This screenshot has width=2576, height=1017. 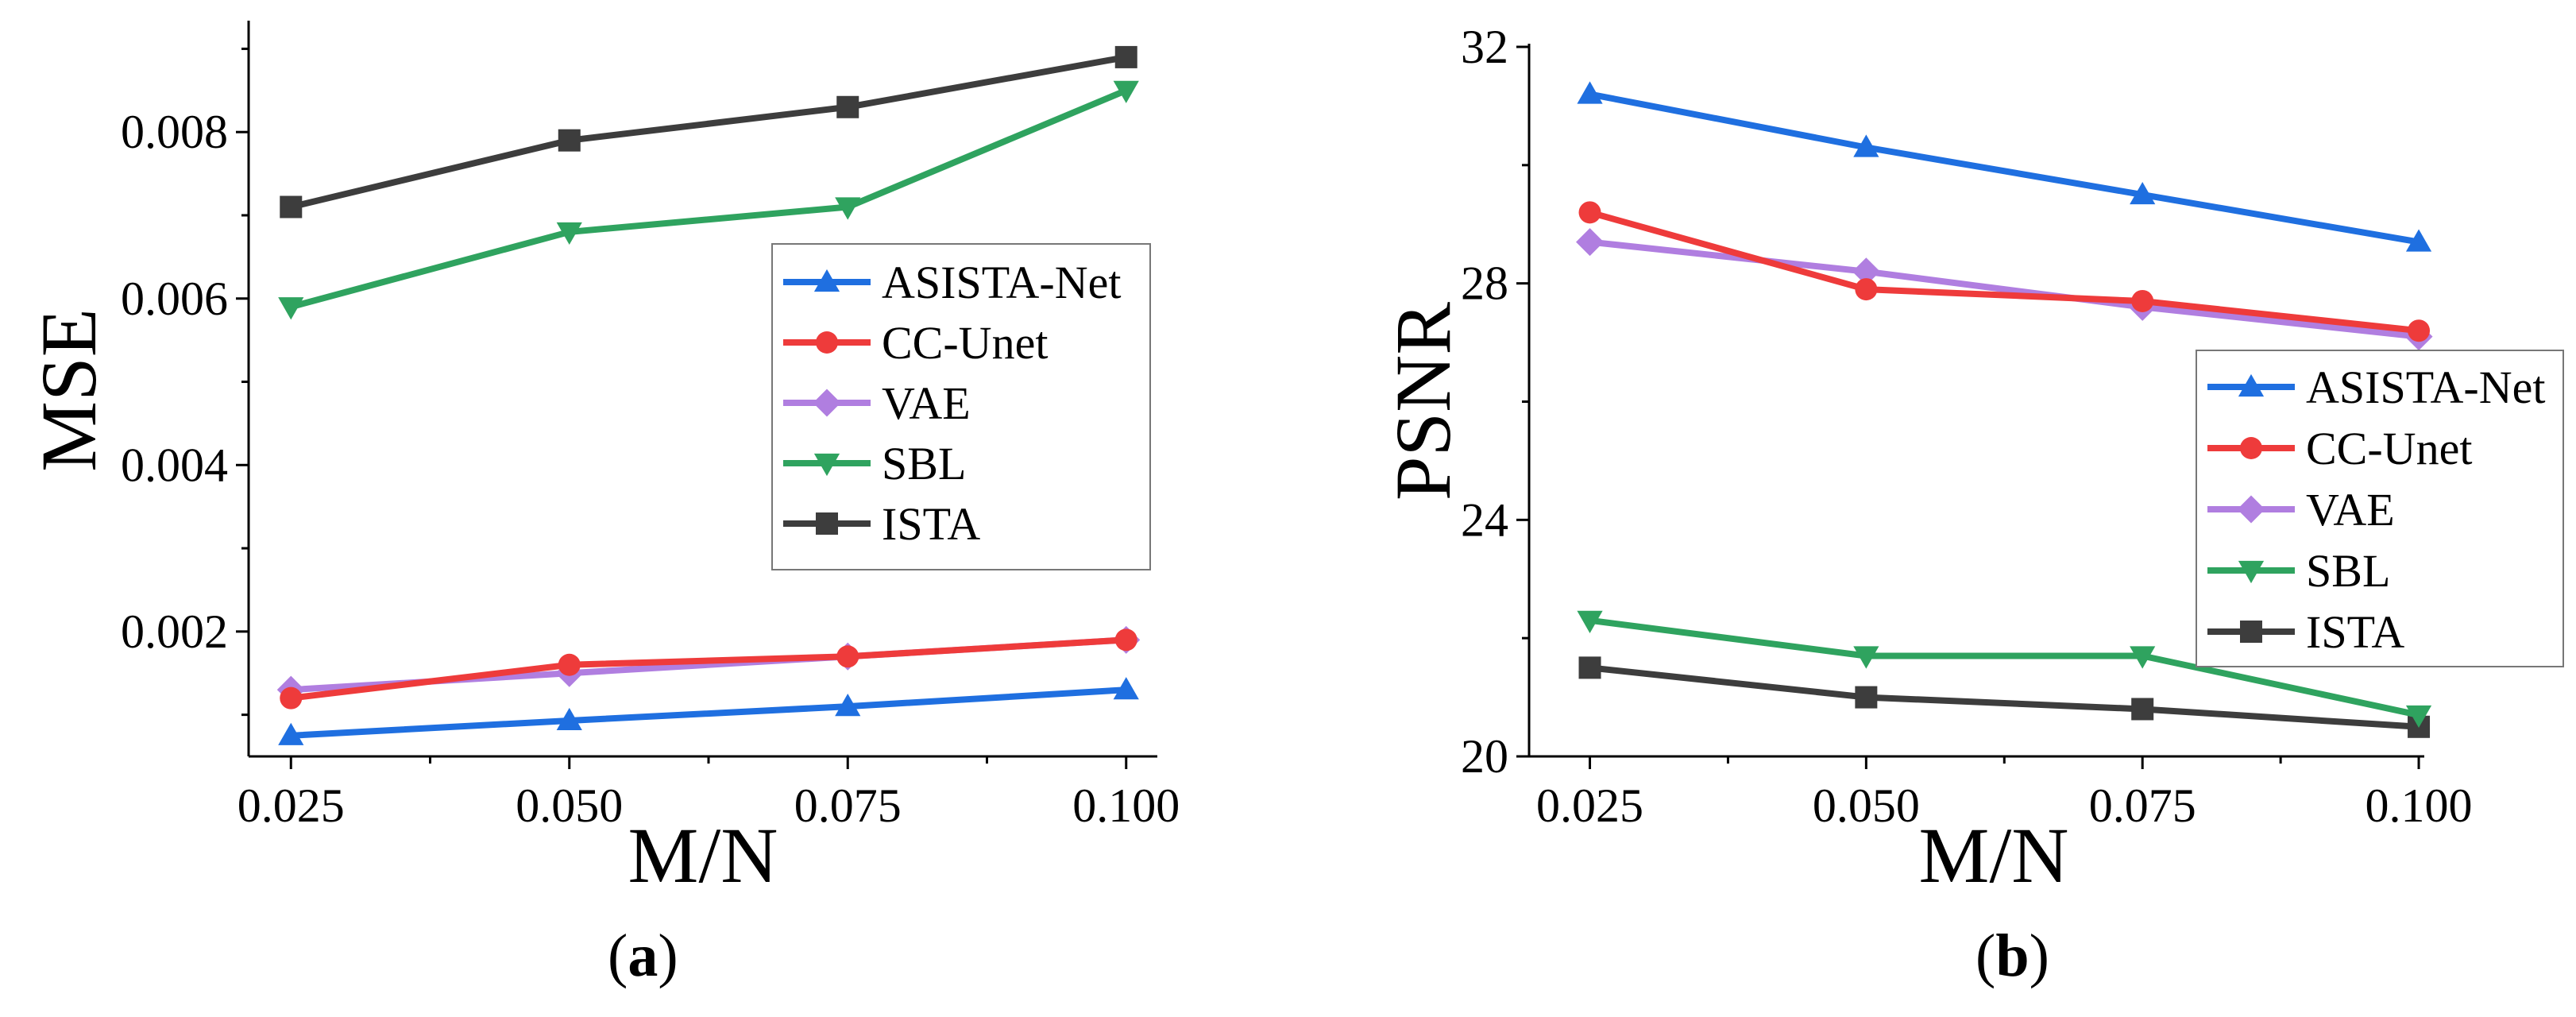 I want to click on caption-letter: b, so click(x=2012, y=955).